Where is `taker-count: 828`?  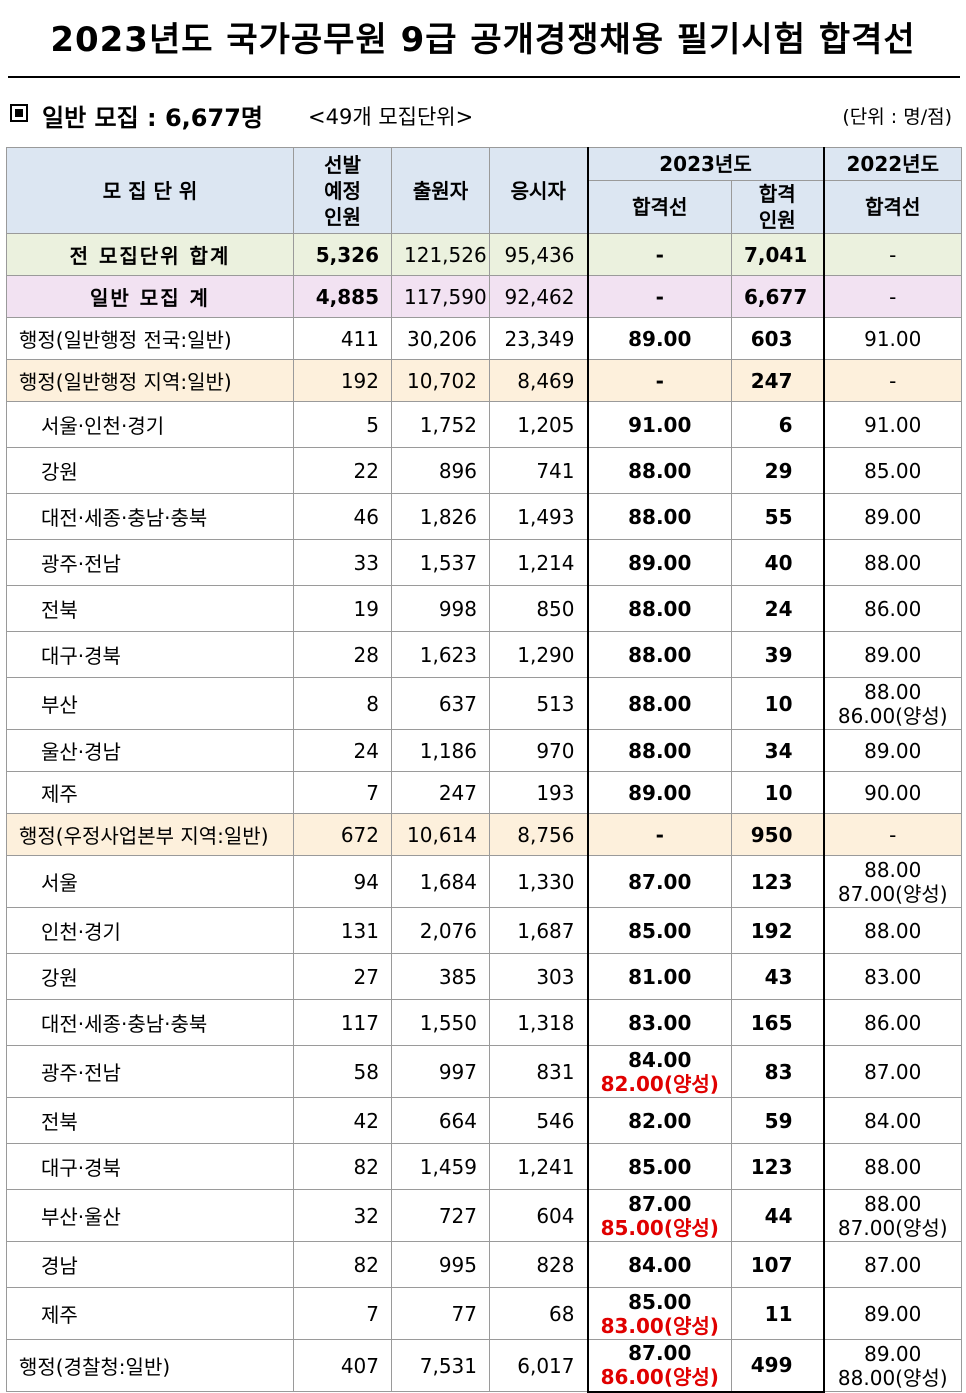
taker-count: 828 is located at coordinates (538, 1264).